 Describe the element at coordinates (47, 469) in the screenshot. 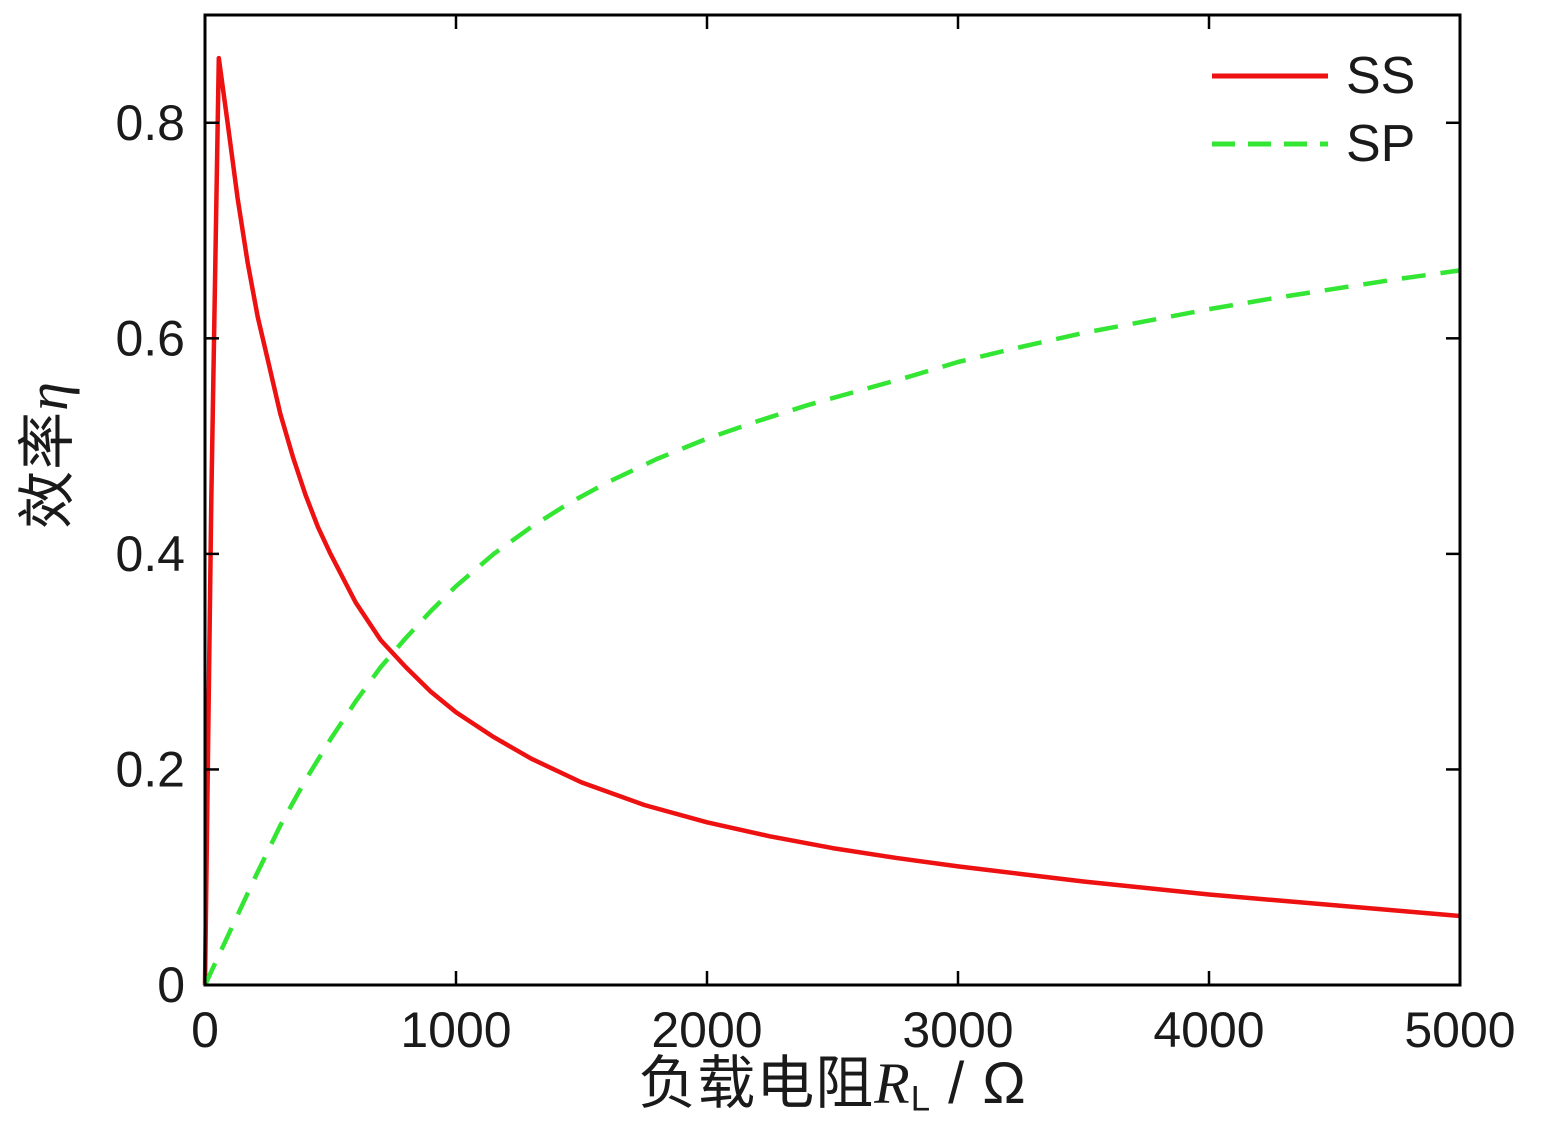

I see `y-axis-label-text: 效率` at that location.